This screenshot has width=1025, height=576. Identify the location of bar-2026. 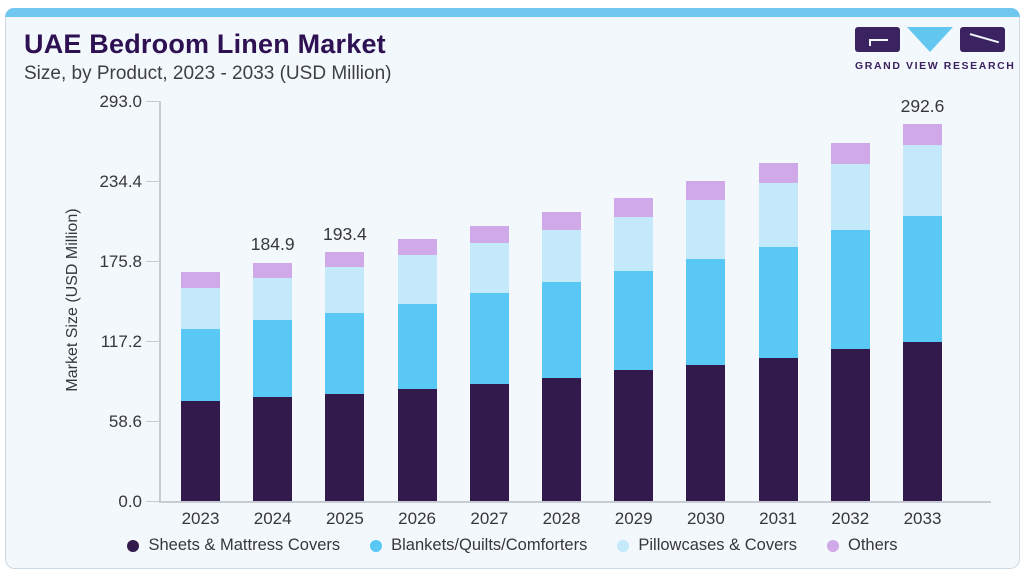
(417, 370).